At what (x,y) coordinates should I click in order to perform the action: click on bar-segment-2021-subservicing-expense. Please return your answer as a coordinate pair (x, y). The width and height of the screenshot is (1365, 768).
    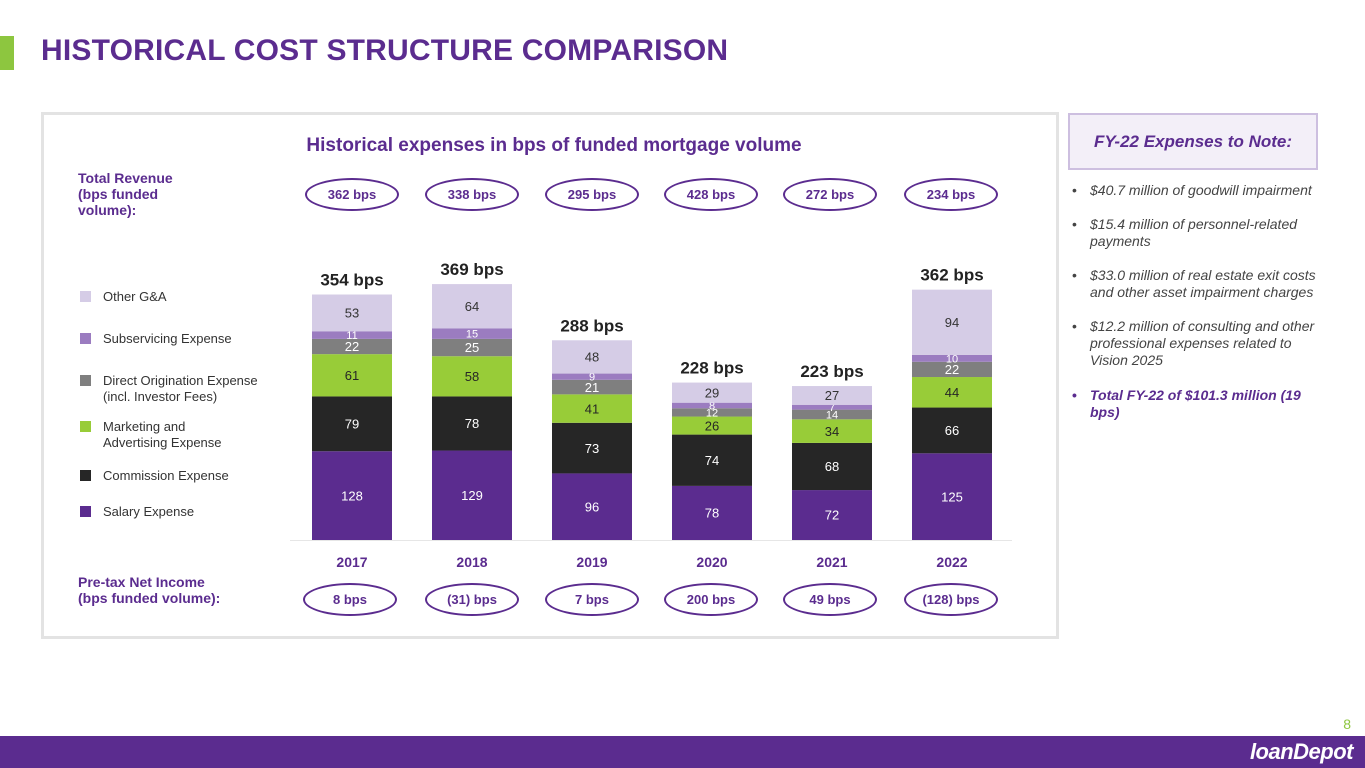
    Looking at the image, I should click on (832, 407).